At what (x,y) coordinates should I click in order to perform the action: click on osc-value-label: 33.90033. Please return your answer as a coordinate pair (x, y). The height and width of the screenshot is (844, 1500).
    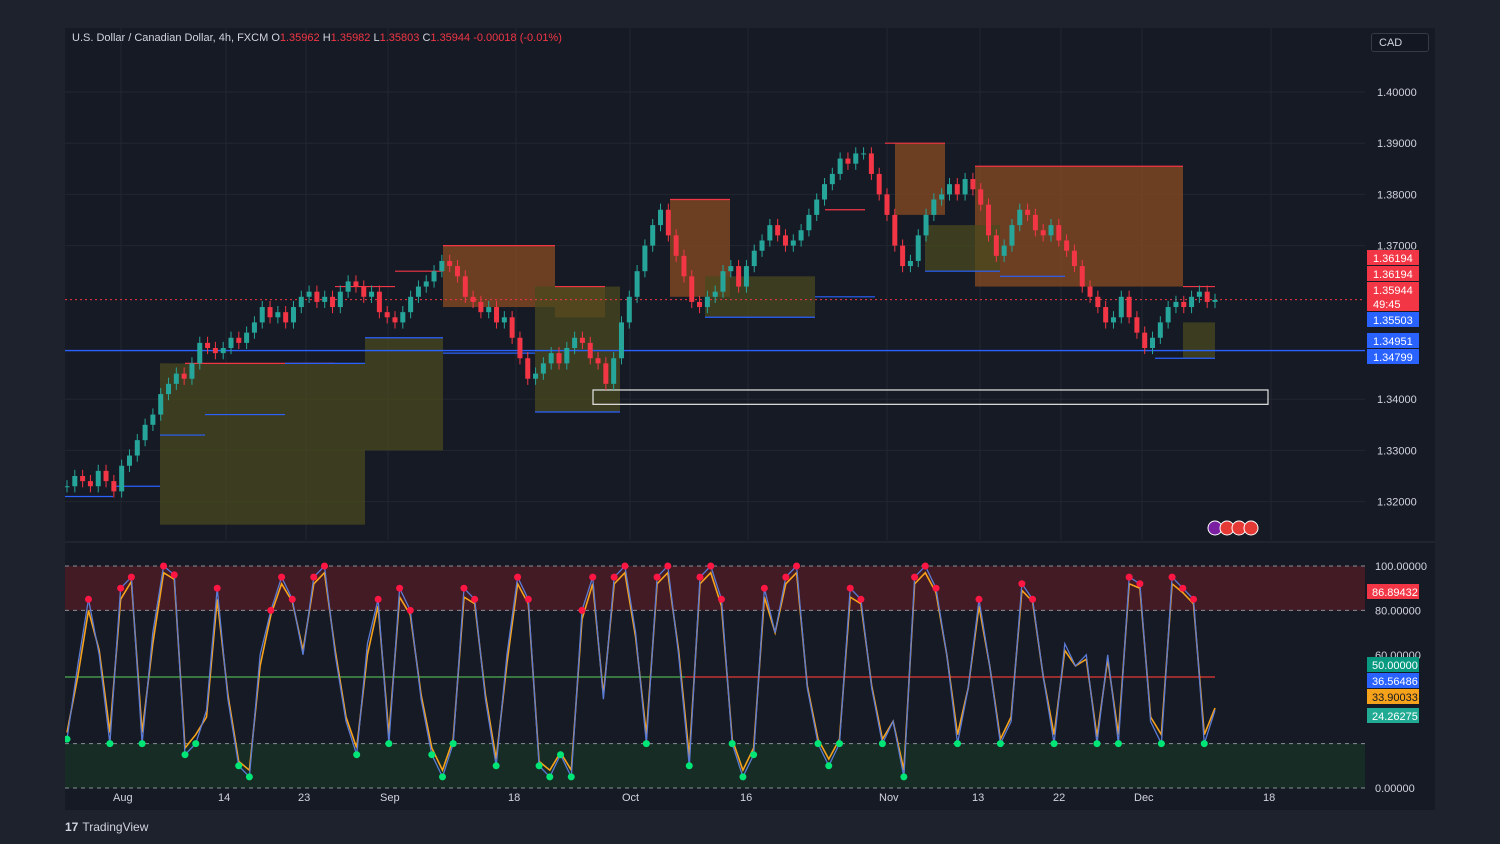
    Looking at the image, I should click on (1395, 698).